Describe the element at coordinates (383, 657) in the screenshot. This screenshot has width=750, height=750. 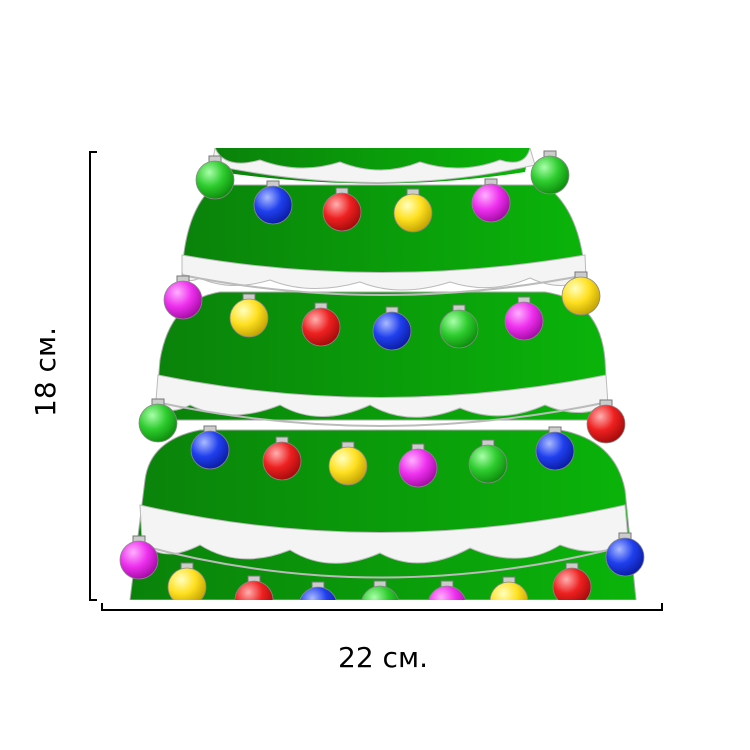
I see `width-label: 22 см.` at that location.